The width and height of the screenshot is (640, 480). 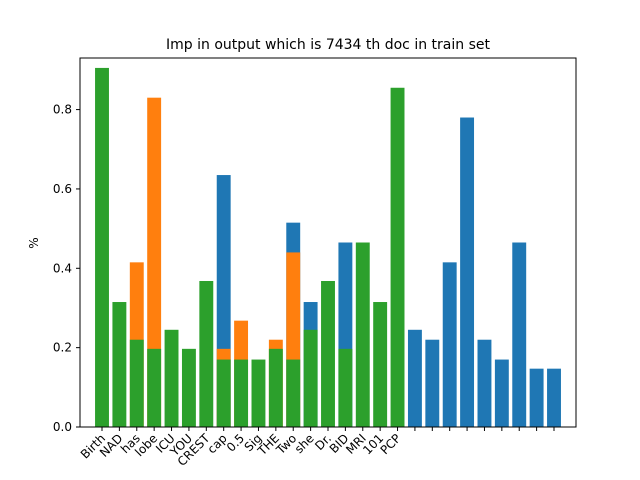 What do you see at coordinates (62, 268) in the screenshot?
I see `y-tick-label: 0.4` at bounding box center [62, 268].